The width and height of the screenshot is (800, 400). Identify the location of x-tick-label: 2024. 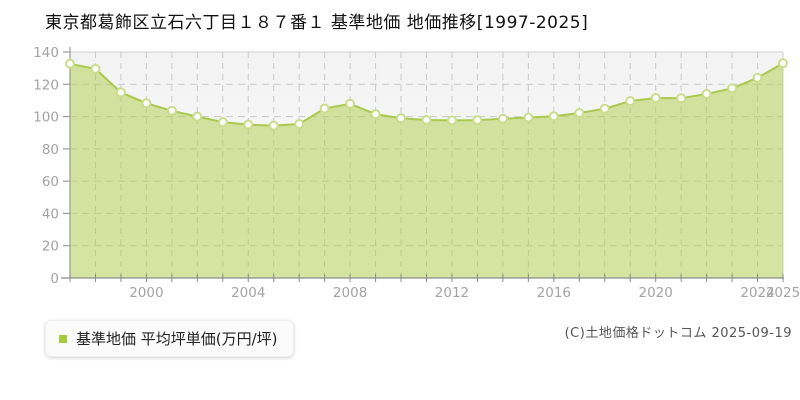
(757, 293).